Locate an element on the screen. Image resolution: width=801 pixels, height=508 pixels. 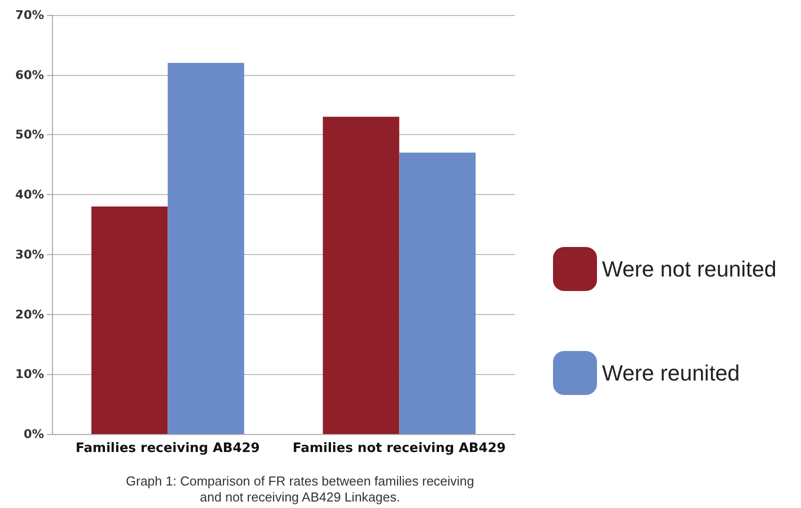
caption: Graph 1: Comparison of FR rates between families receiving and not receiving AB429 Linkages. is located at coordinates (300, 489).